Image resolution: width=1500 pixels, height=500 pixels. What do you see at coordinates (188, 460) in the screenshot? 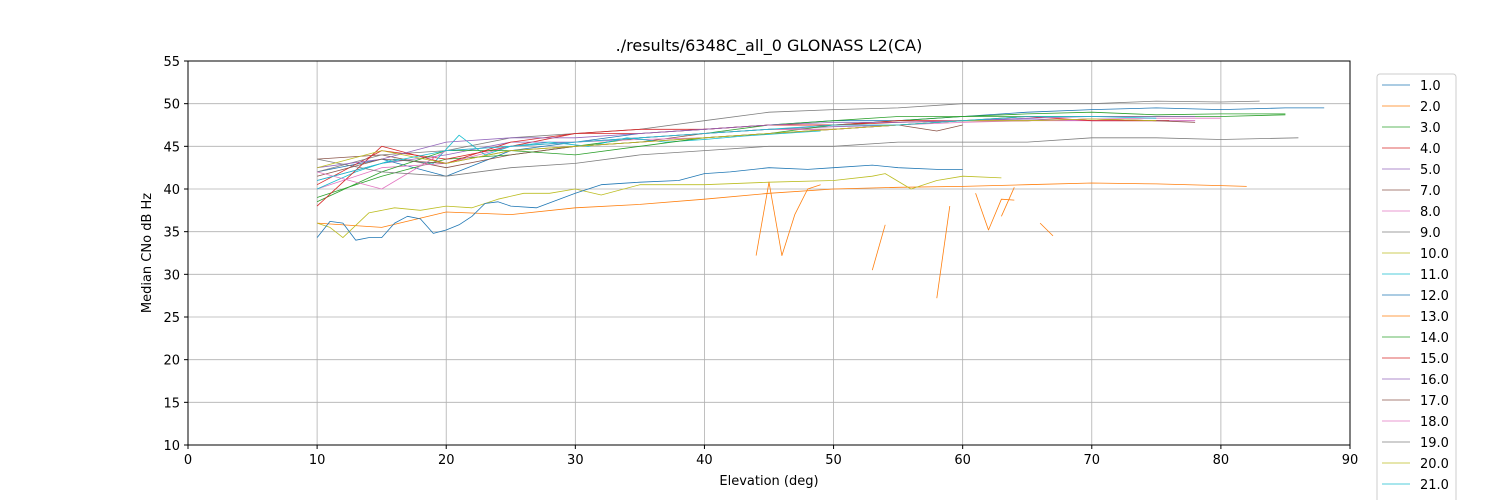
I see `x-tick-label: 0` at bounding box center [188, 460].